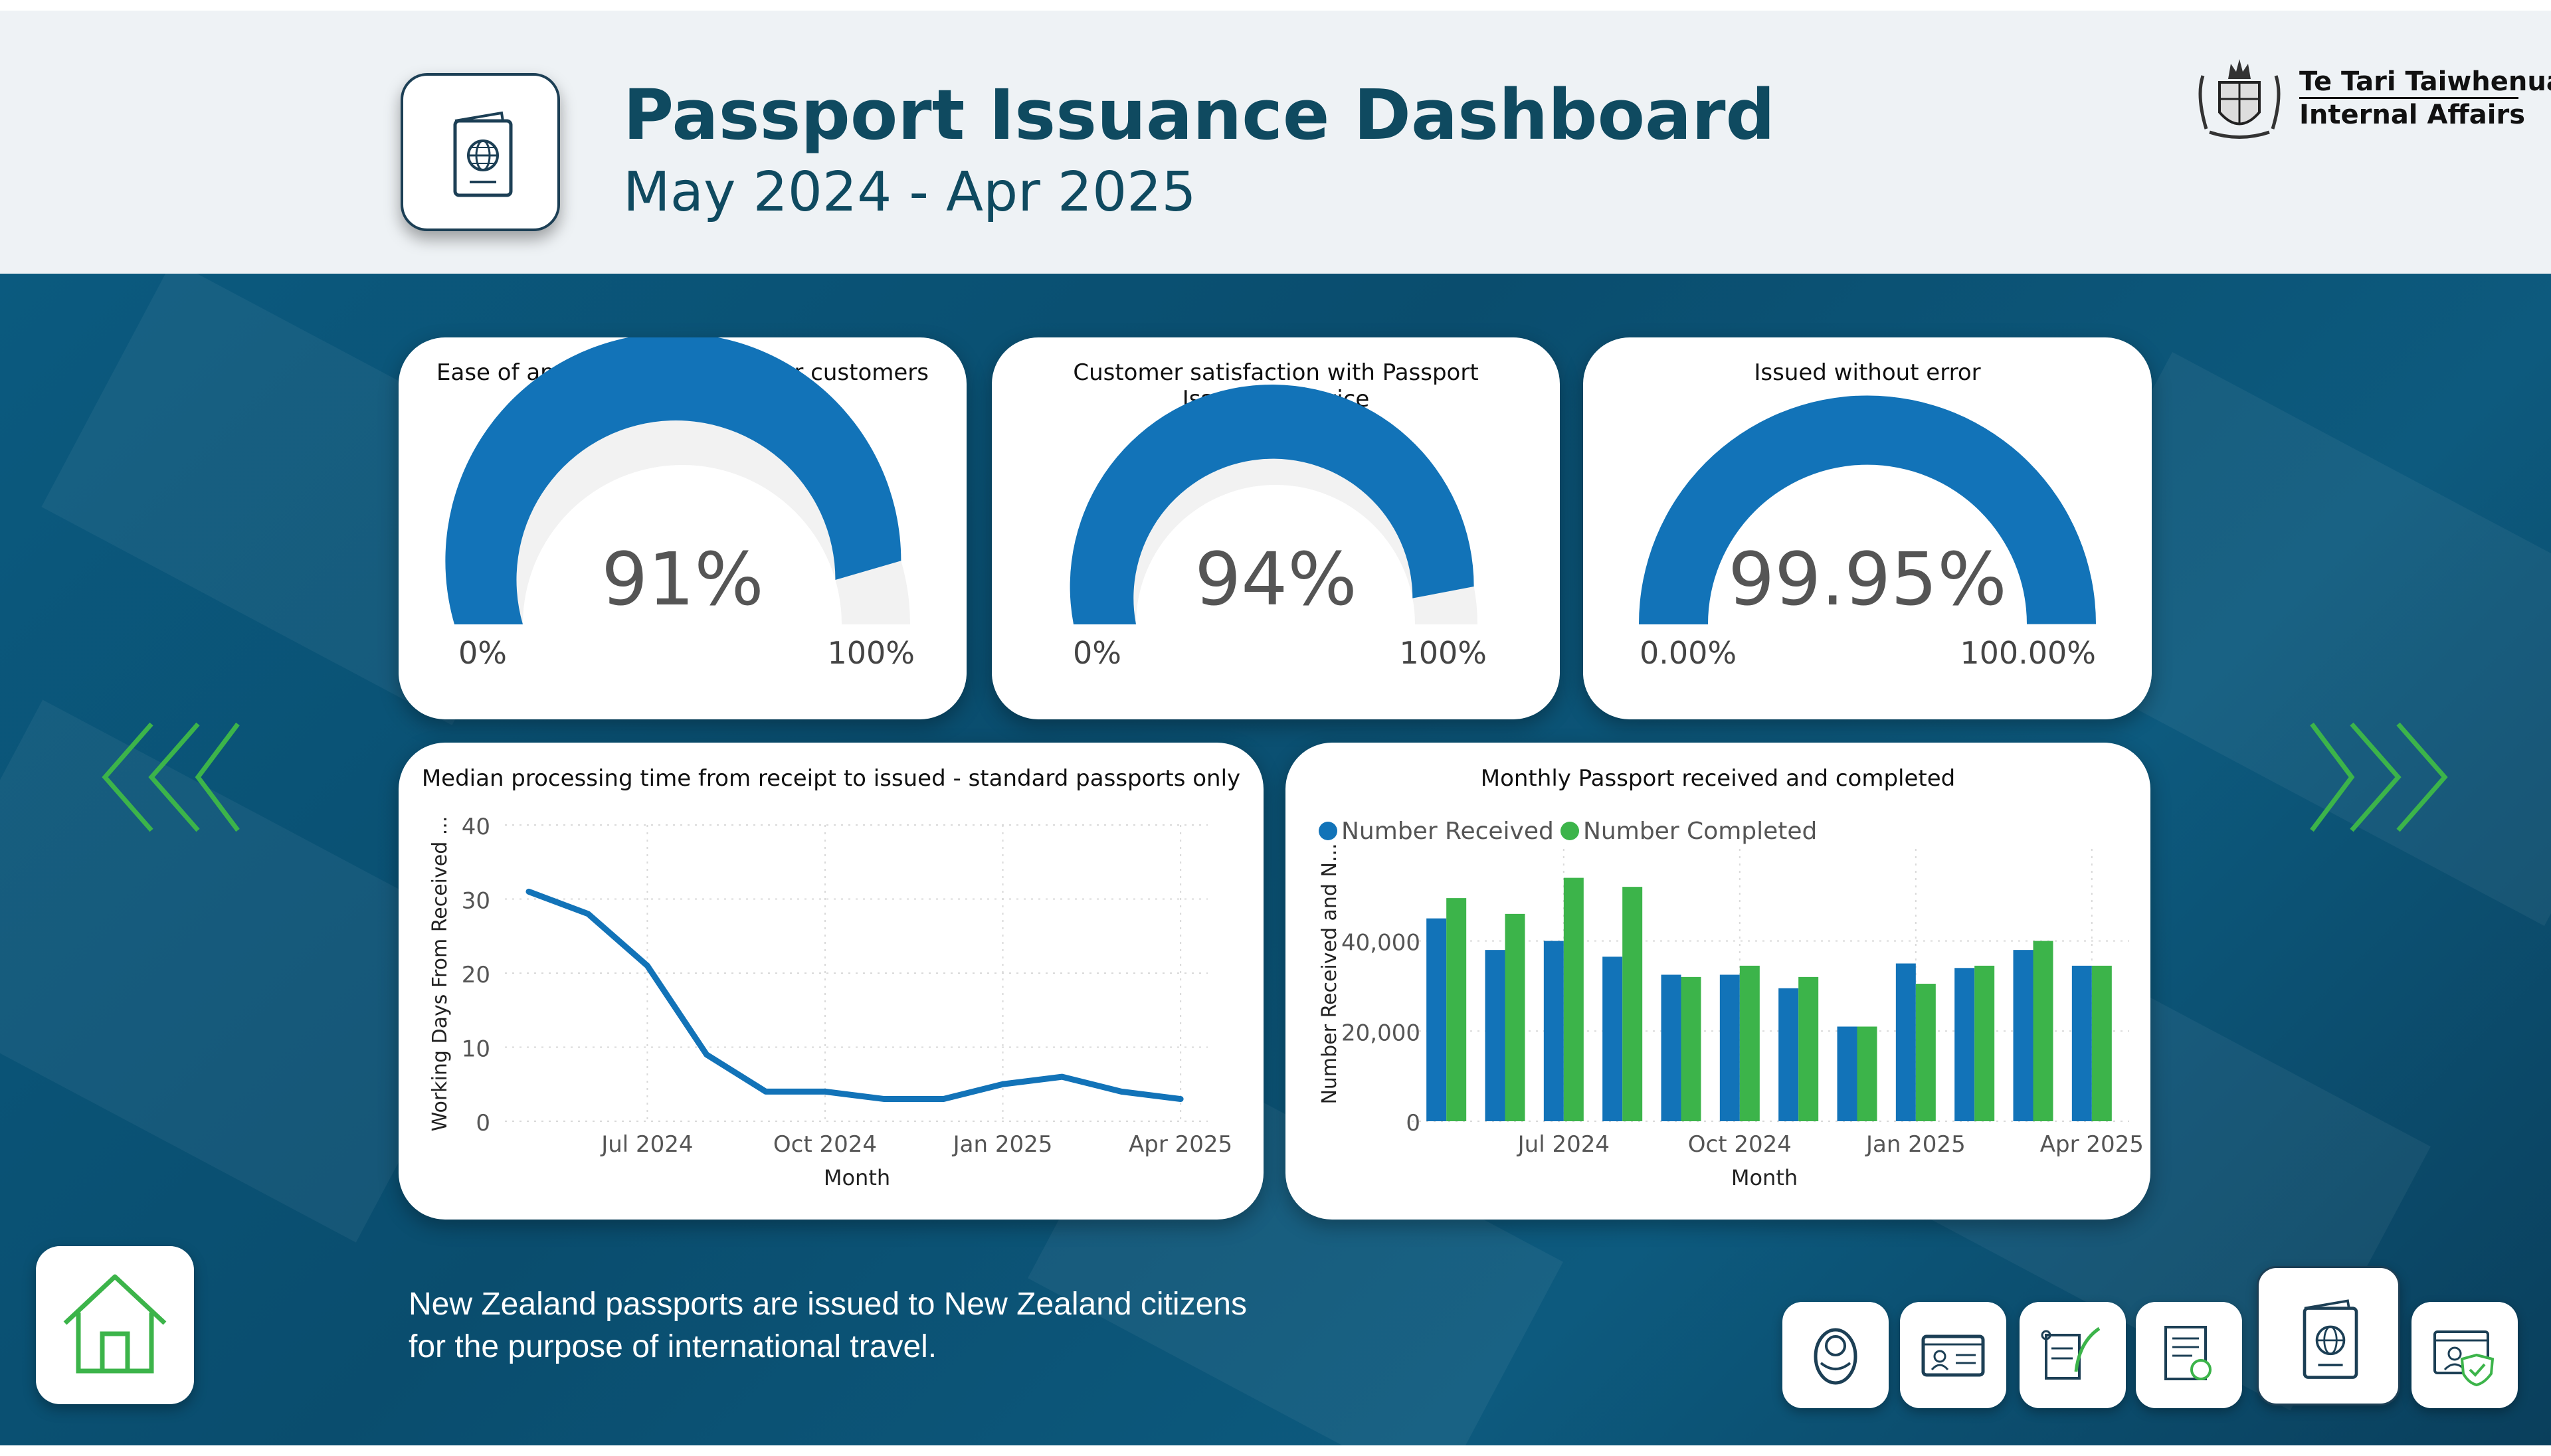 This screenshot has height=1456, width=2551. Describe the element at coordinates (855, 995) in the screenshot. I see `processing-time-line` at that location.